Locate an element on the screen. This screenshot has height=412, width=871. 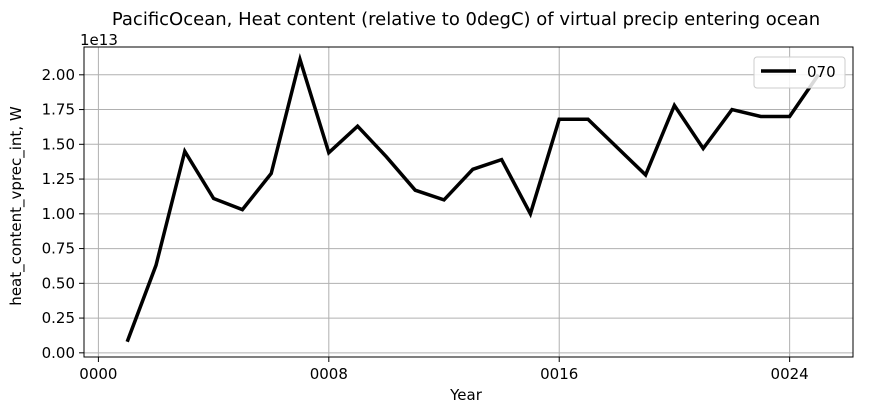
x-tick-label: 0008 is located at coordinates (329, 374).